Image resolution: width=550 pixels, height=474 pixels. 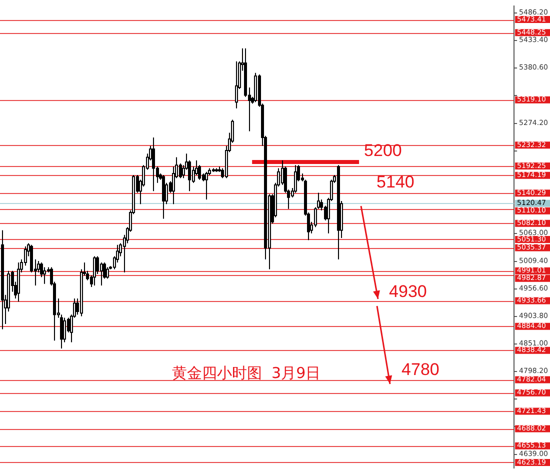 I want to click on annotation: 5200, so click(x=383, y=150).